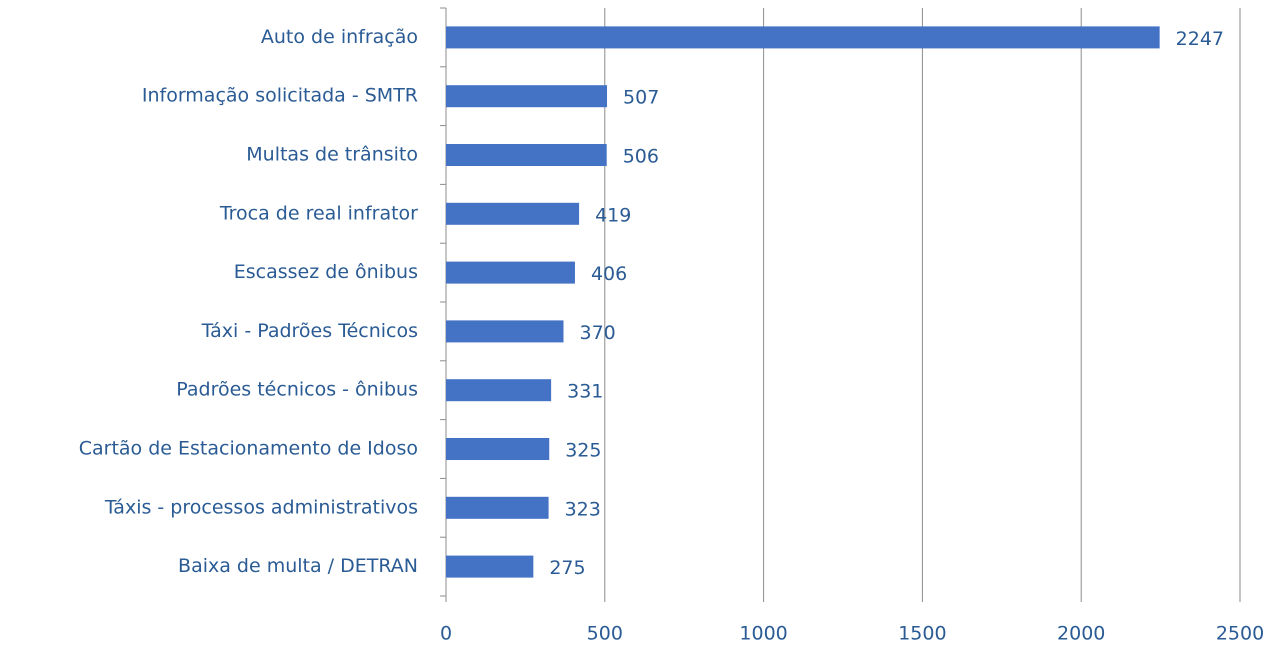  I want to click on y-tick-label: Padrões técnicos - ônibus, so click(297, 390).